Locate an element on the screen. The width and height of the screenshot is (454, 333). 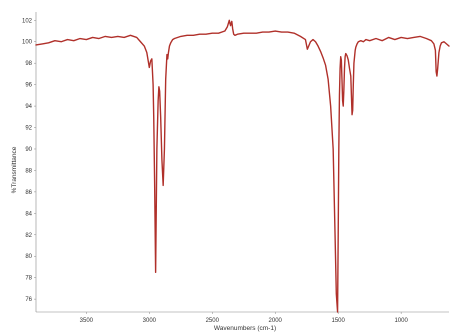
x-axis: 3500 3000 2500 2000 1500 1000 is located at coordinates (244, 318).